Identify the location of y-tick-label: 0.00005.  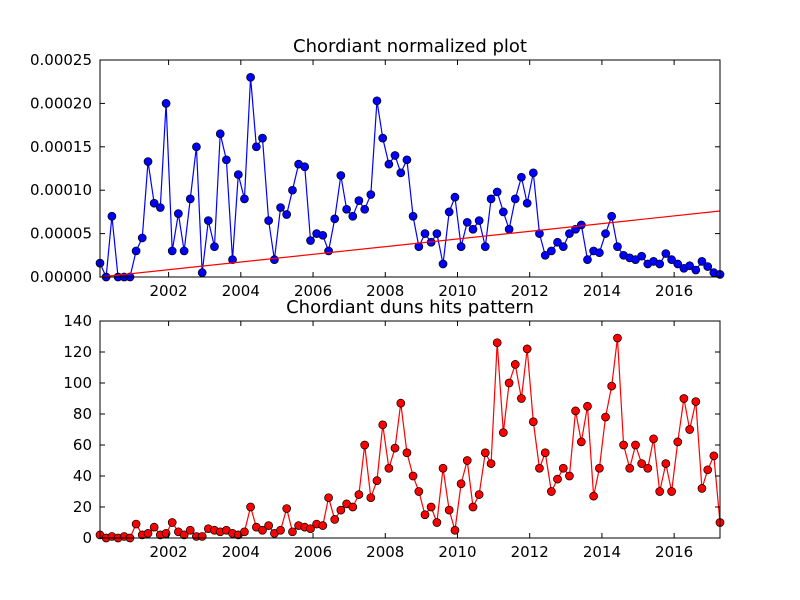
(61, 234).